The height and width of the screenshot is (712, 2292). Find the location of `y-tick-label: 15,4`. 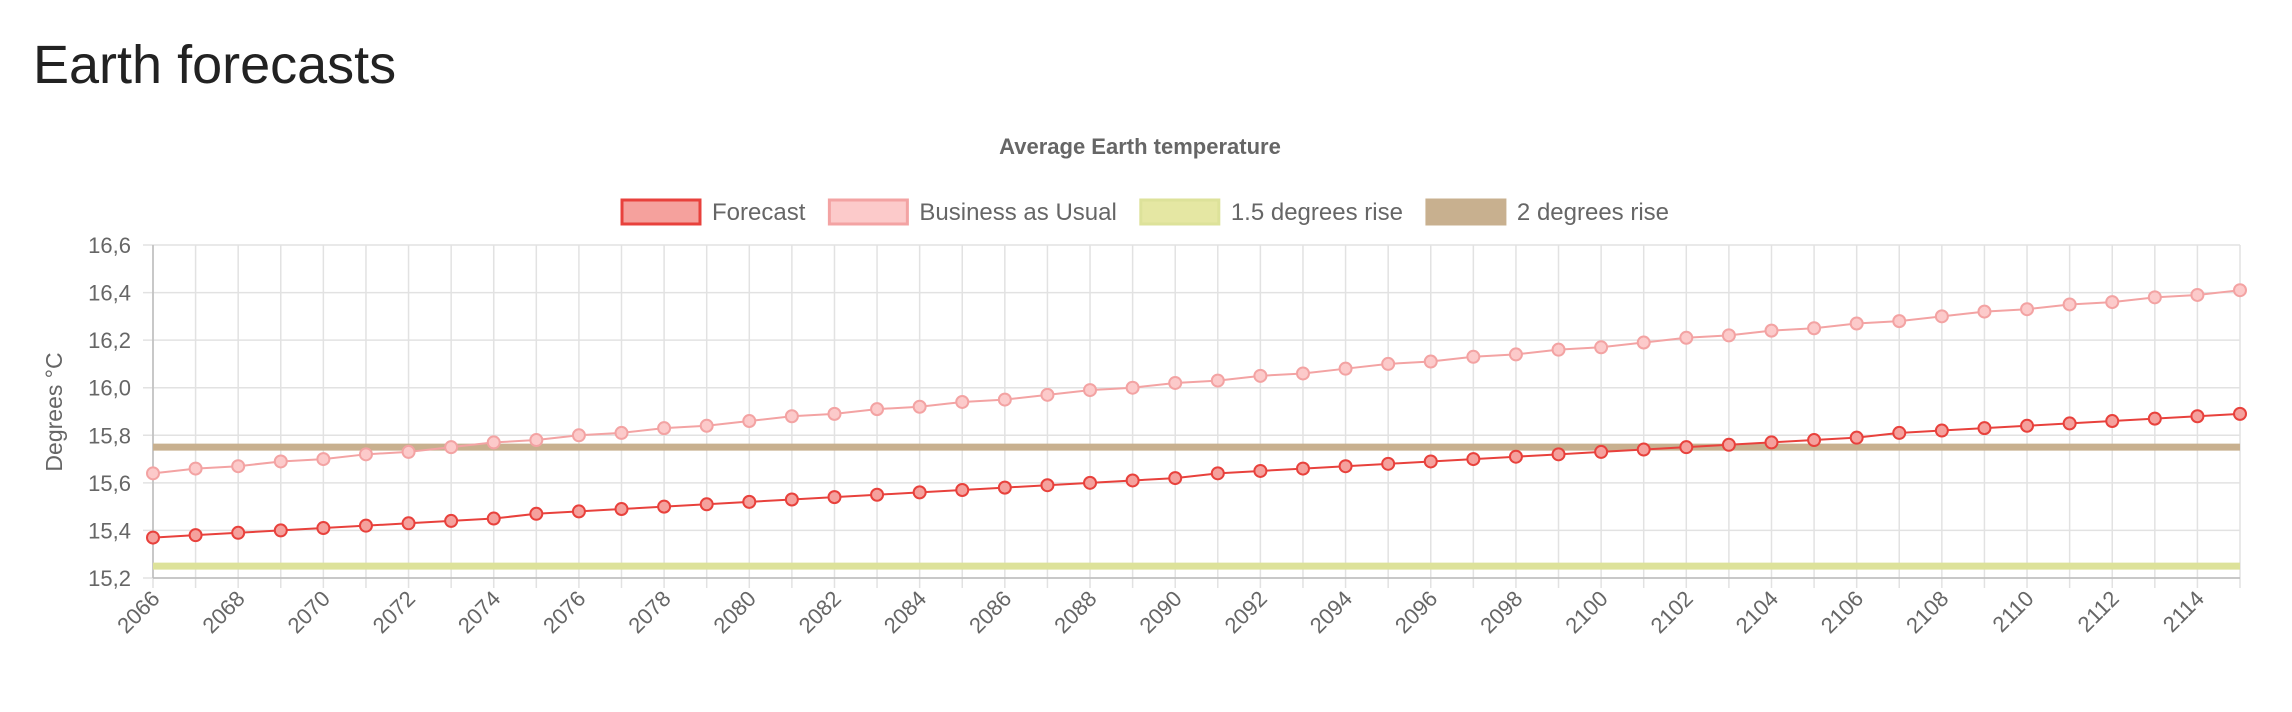

y-tick-label: 15,4 is located at coordinates (109, 530).